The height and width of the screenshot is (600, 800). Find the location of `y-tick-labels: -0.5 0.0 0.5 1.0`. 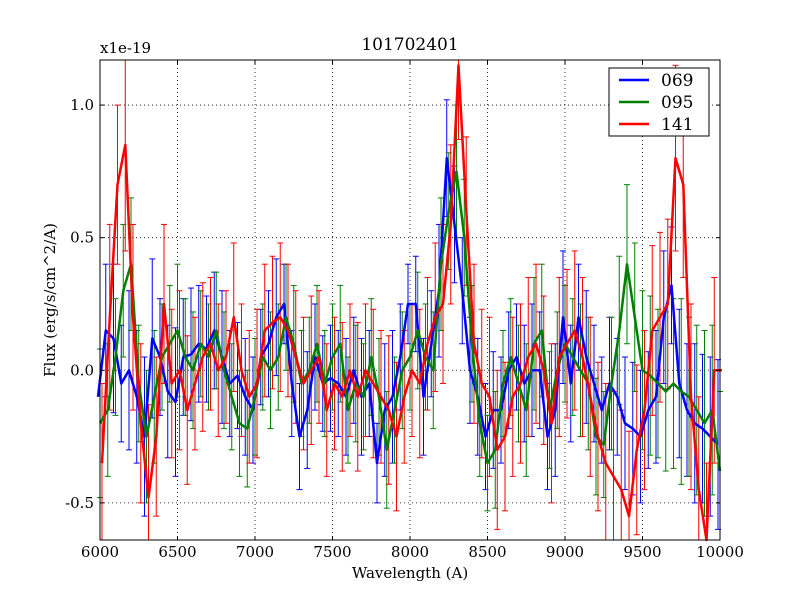

y-tick-labels: -0.5 0.0 0.5 1.0 is located at coordinates (79, 304).